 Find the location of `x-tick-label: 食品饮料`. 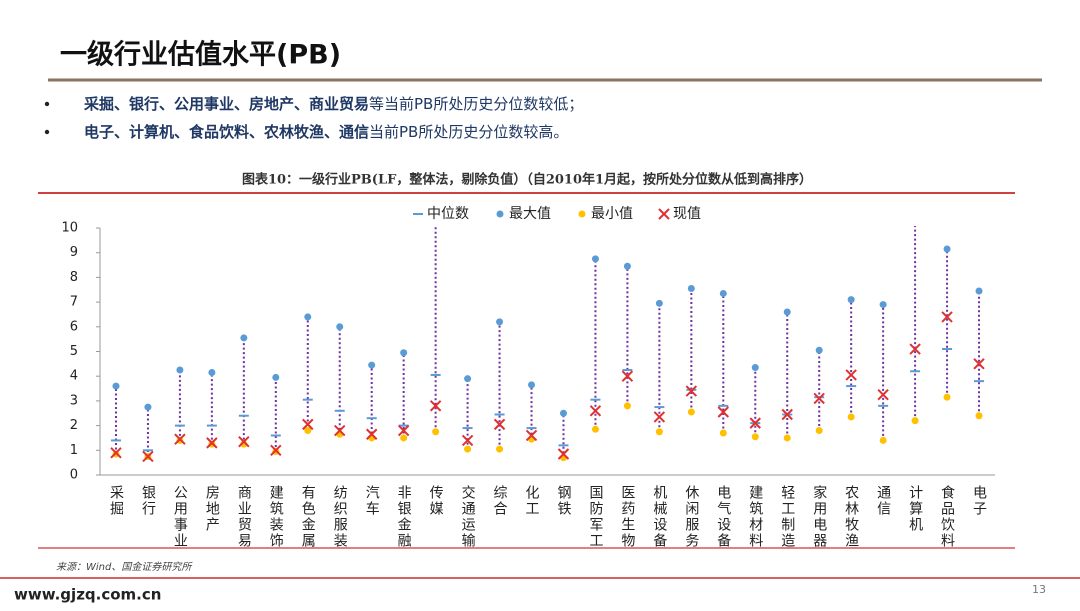

x-tick-label: 食品饮料 is located at coordinates (947, 516).